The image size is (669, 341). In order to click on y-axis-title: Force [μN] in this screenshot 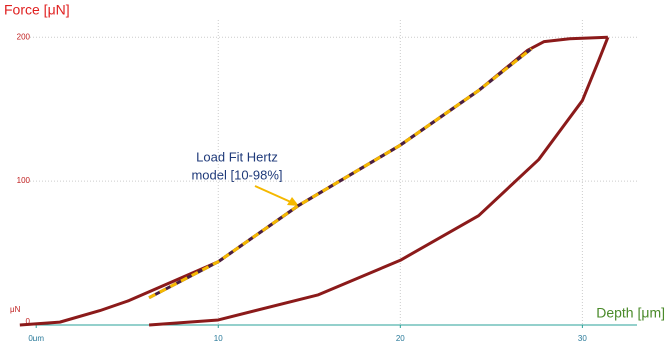, I will do `click(37, 10)`.